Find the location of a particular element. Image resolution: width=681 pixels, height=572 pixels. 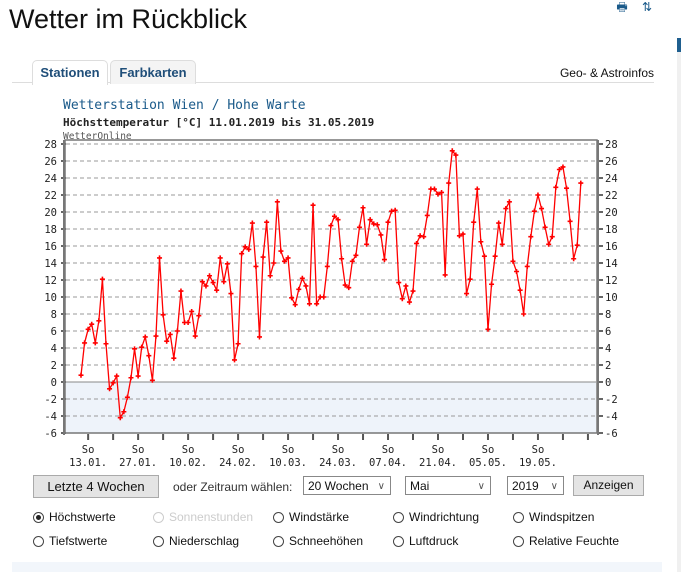

radio-windrichtung: Windrichtung is located at coordinates (436, 517).